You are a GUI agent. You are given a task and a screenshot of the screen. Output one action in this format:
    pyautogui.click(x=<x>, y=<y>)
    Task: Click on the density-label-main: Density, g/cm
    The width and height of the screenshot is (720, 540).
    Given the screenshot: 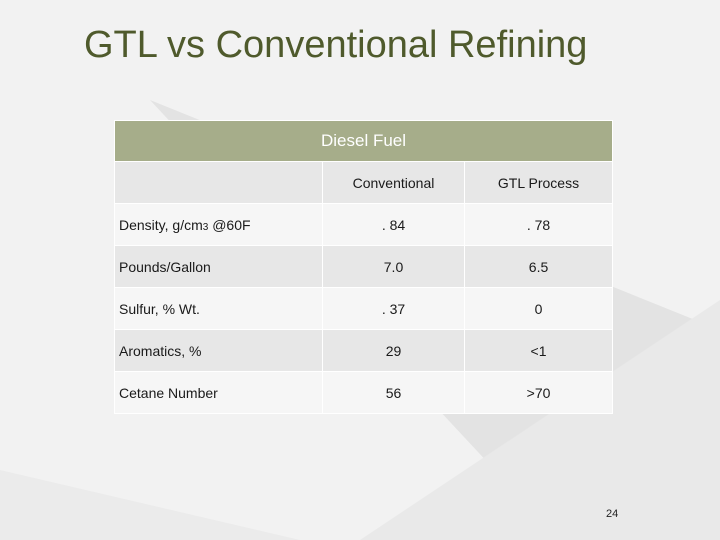 What is the action you would take?
    pyautogui.click(x=161, y=224)
    